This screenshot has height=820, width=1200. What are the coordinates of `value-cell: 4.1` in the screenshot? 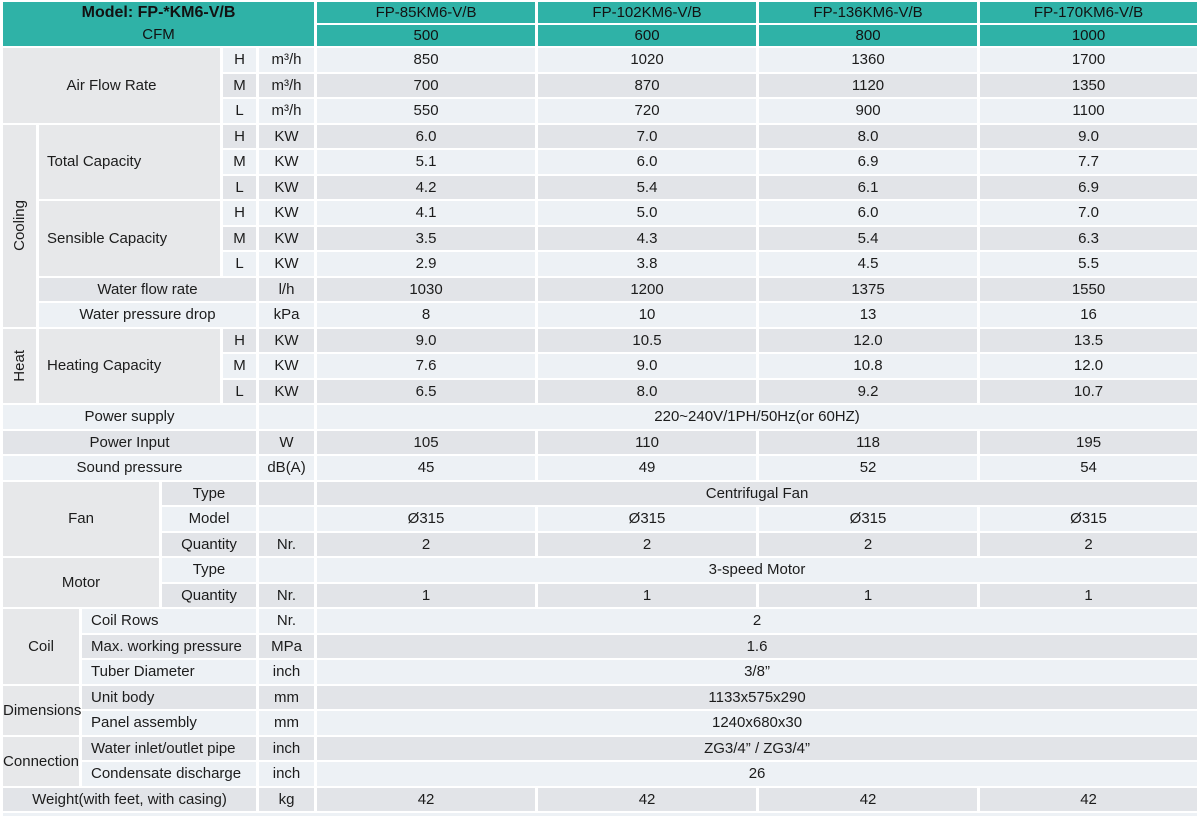 It's located at (426, 213).